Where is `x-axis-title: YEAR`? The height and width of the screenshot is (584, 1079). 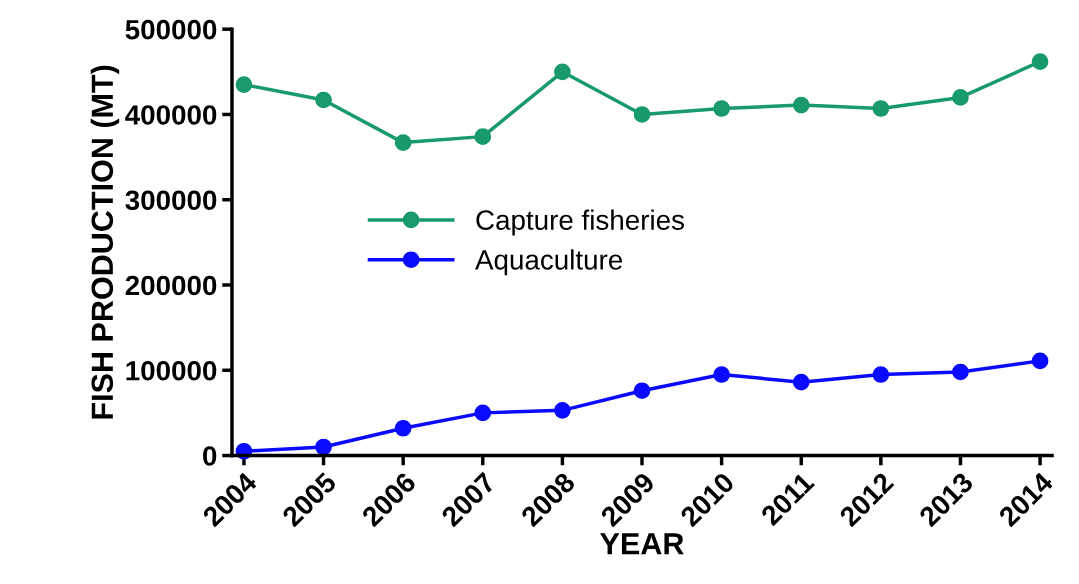
x-axis-title: YEAR is located at coordinates (642, 544).